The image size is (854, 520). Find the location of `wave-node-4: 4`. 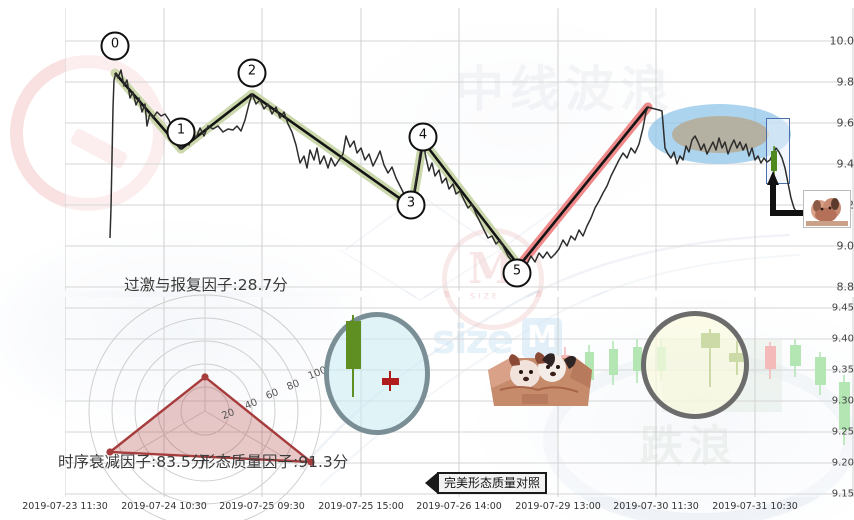

wave-node-4: 4 is located at coordinates (423, 137).